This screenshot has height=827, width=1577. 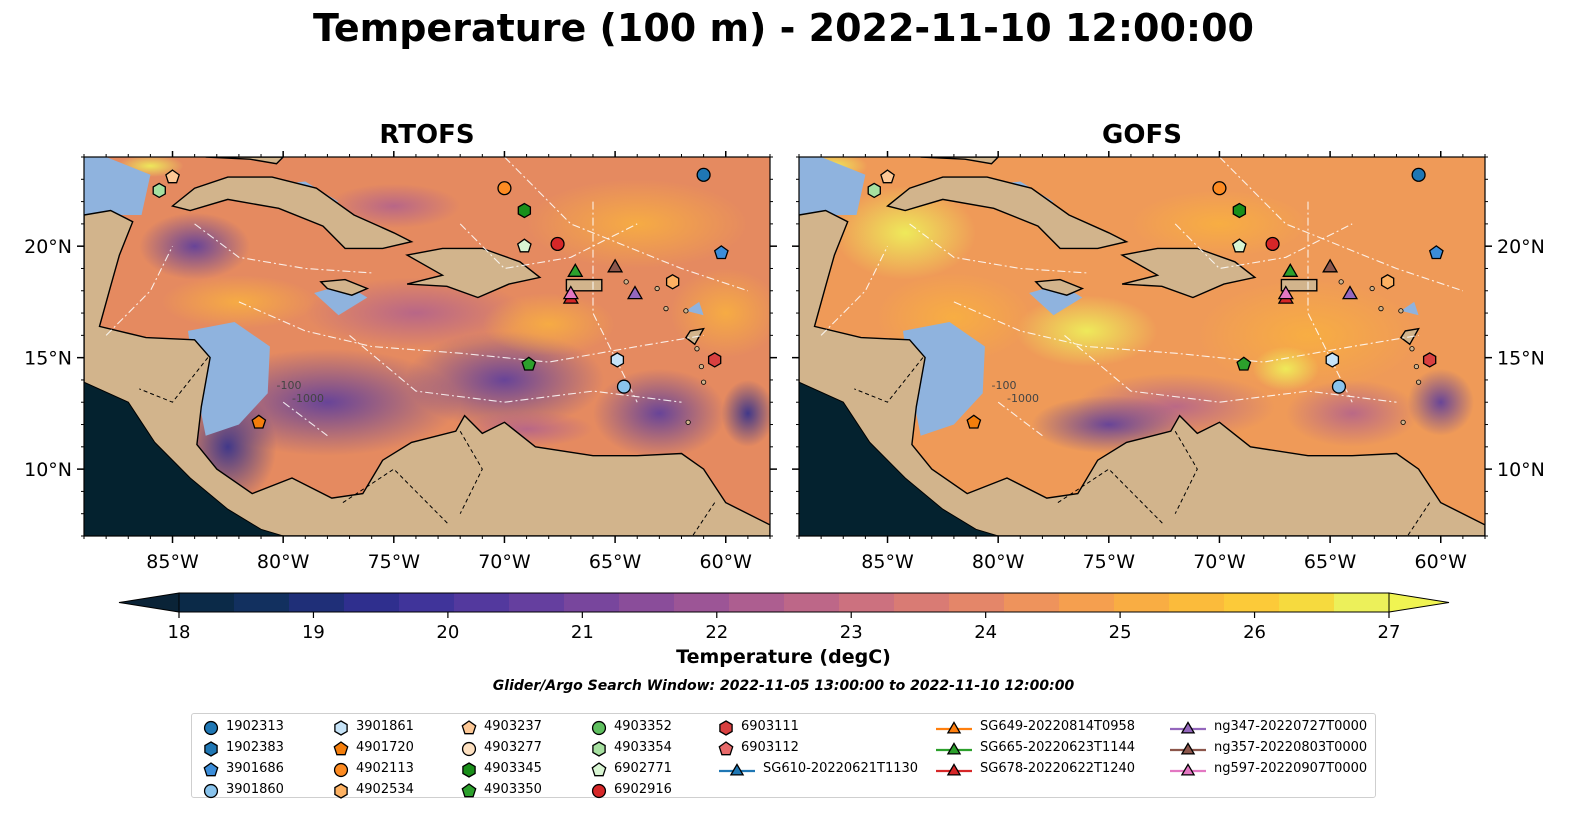 What do you see at coordinates (255, 789) in the screenshot?
I see `legend-label: 3901860` at bounding box center [255, 789].